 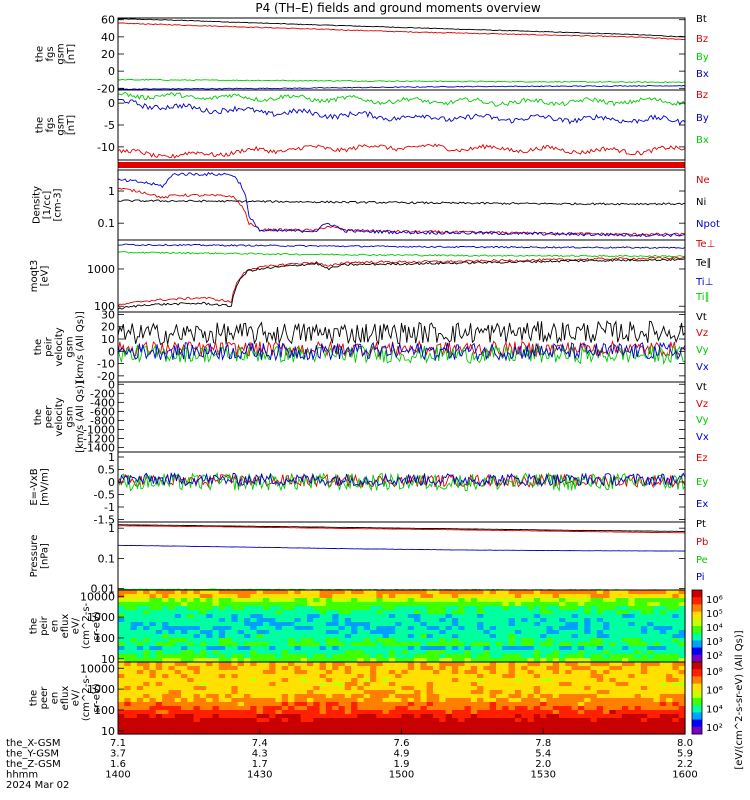 What do you see at coordinates (101, 617) in the screenshot?
I see `y-tick-label: 1000` at bounding box center [101, 617].